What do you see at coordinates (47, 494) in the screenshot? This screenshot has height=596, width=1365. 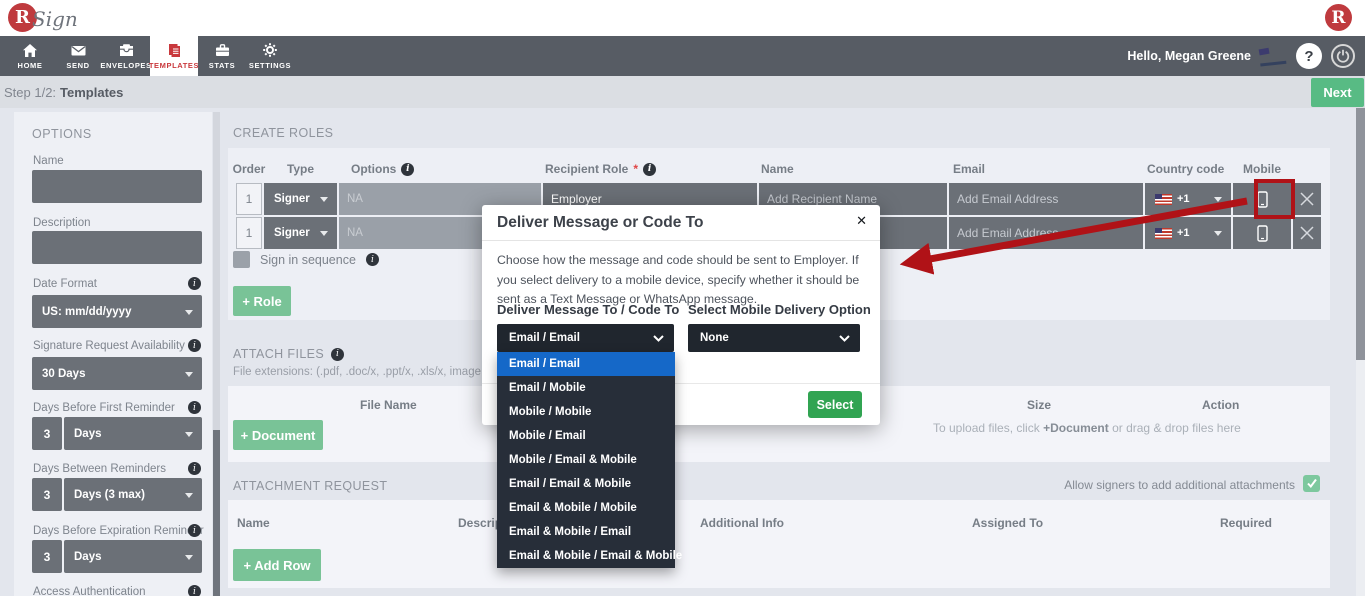 I see `between-reminders-count: 3` at bounding box center [47, 494].